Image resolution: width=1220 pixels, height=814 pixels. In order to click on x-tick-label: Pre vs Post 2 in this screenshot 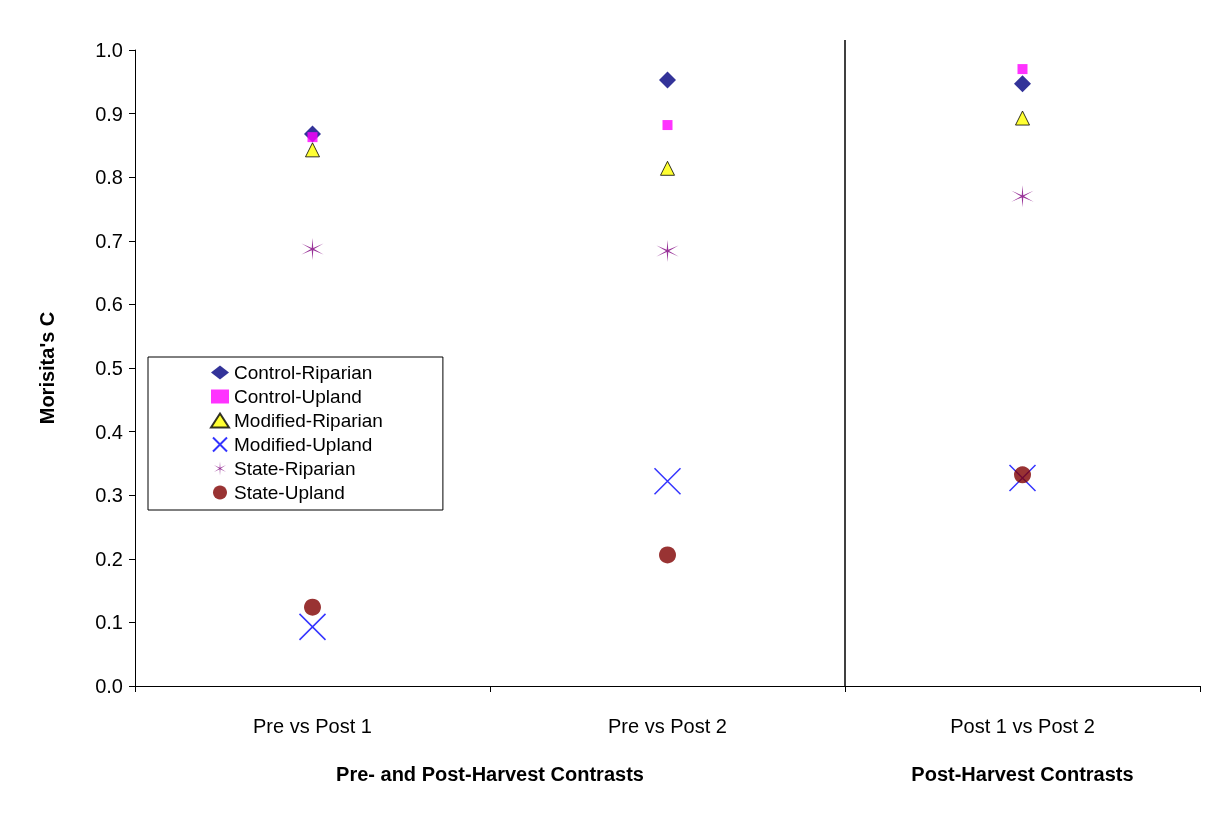, I will do `click(667, 726)`.